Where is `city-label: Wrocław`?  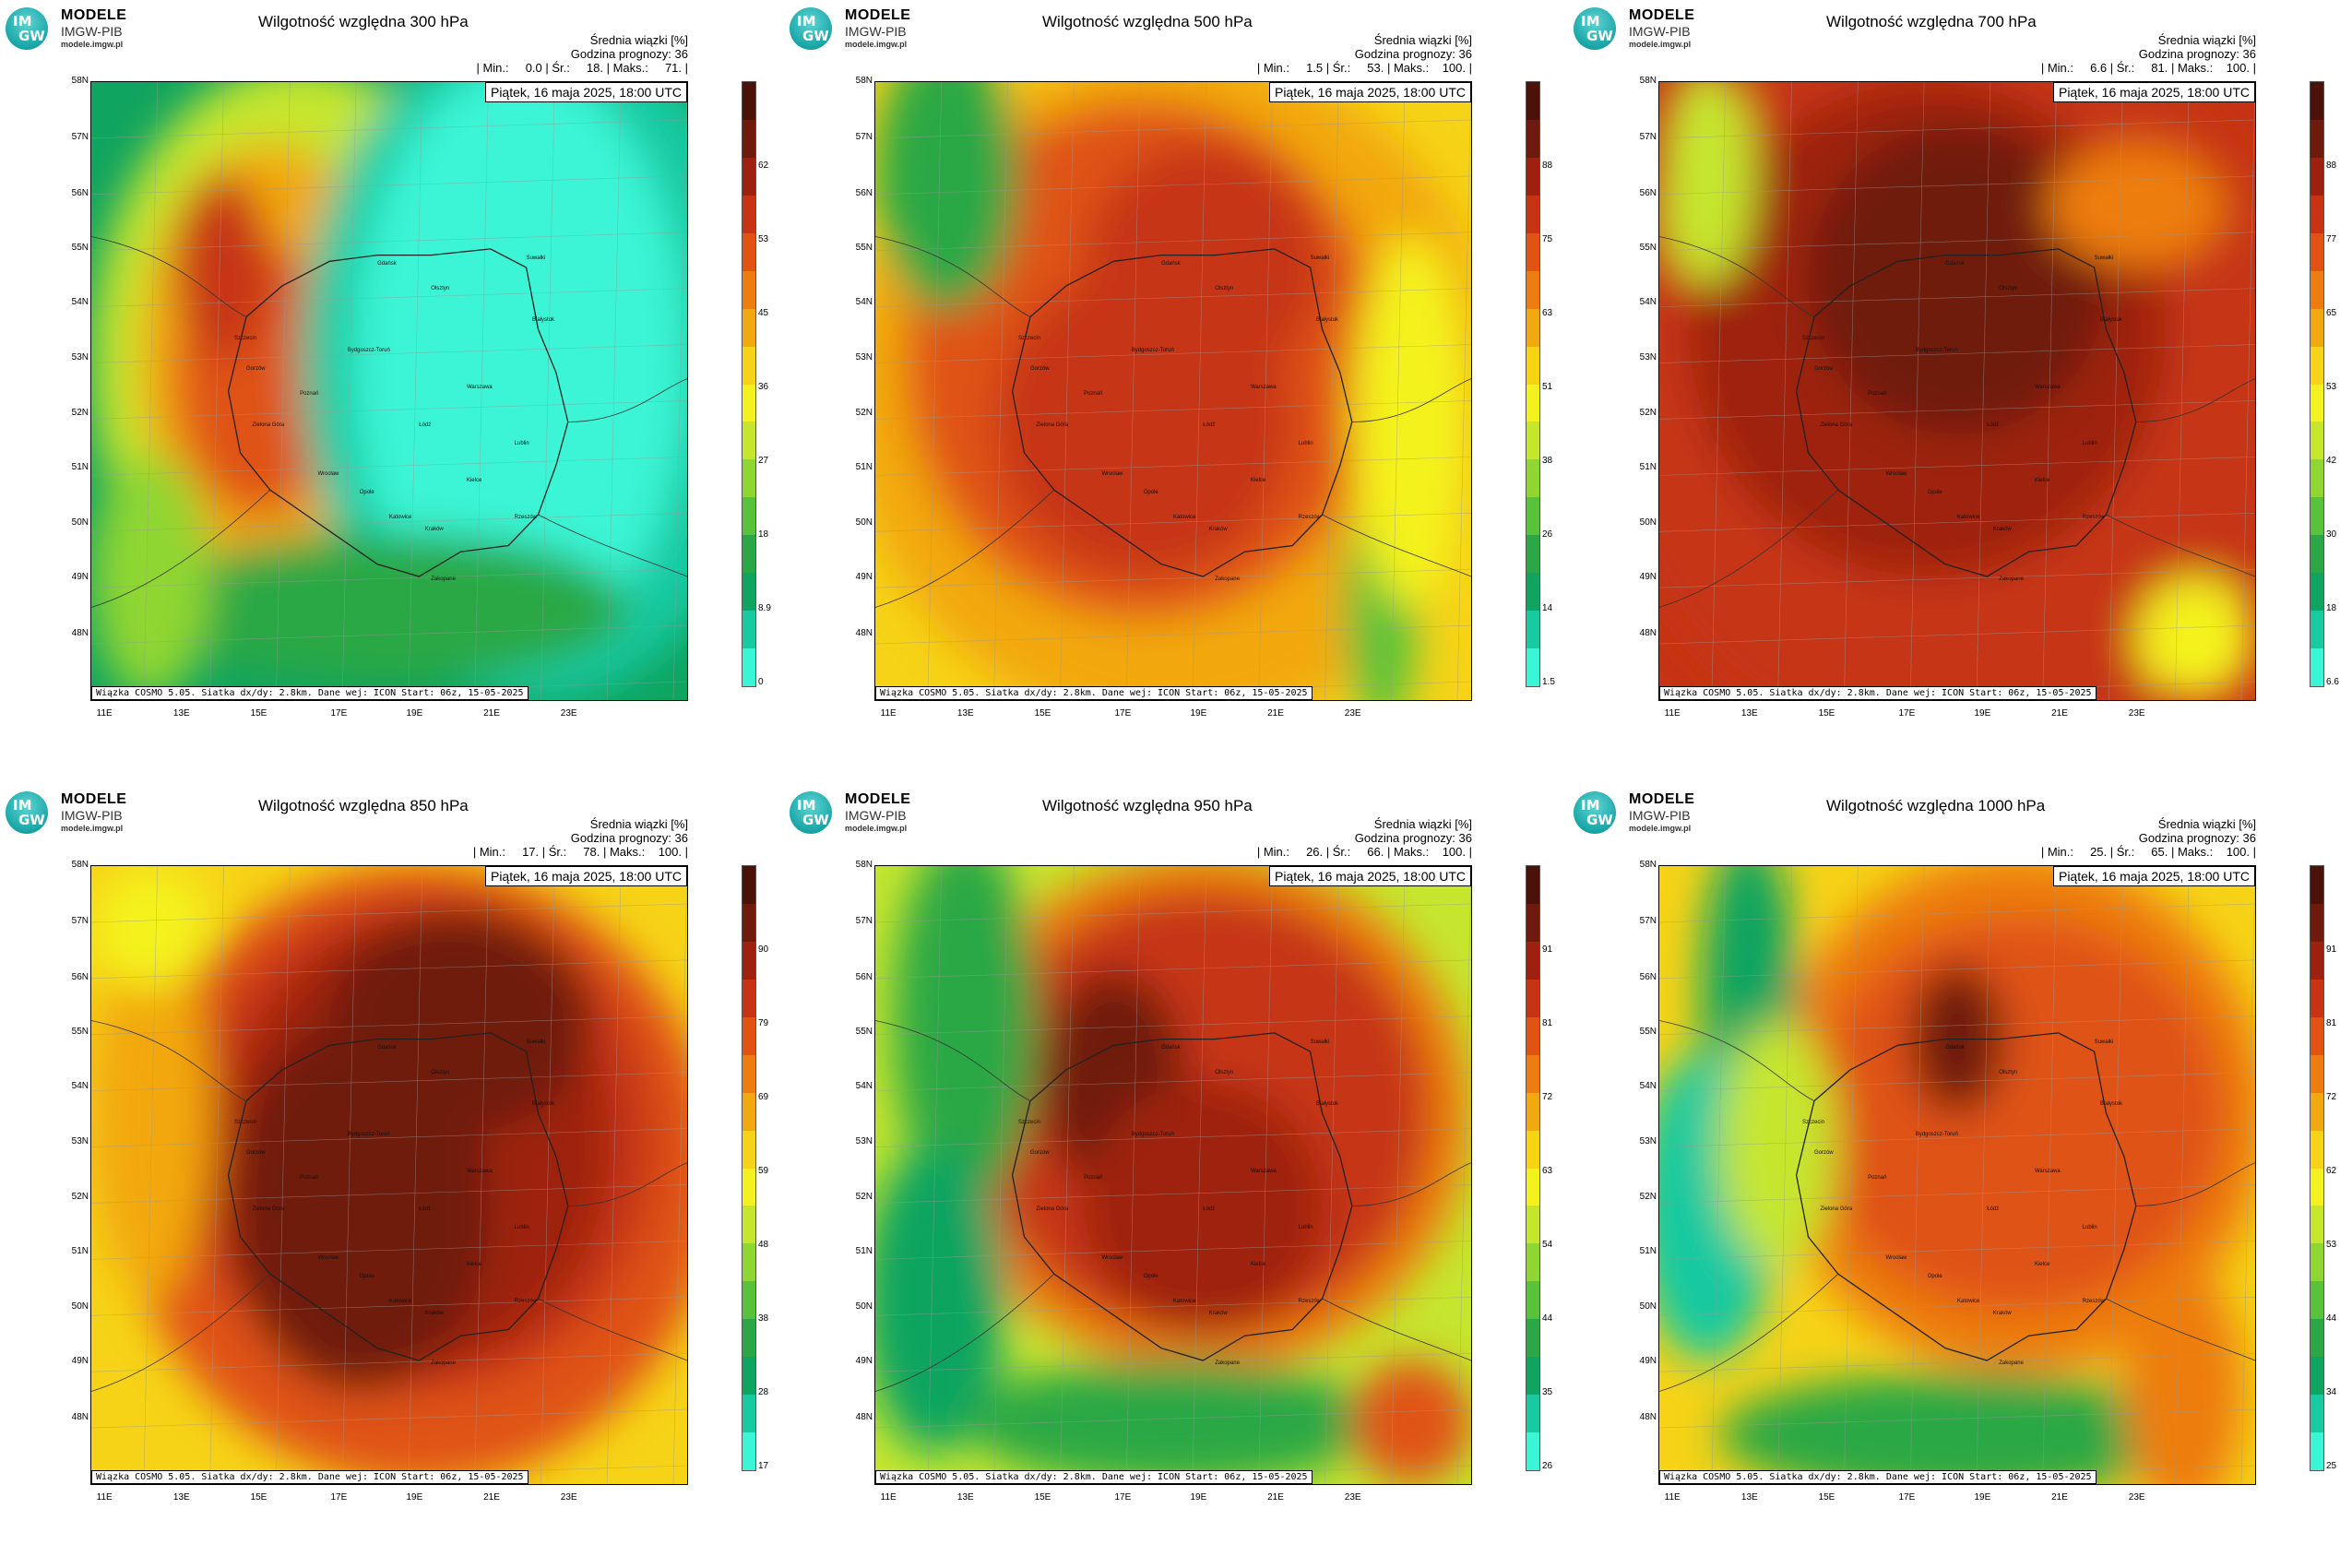
city-label: Wrocław is located at coordinates (328, 474).